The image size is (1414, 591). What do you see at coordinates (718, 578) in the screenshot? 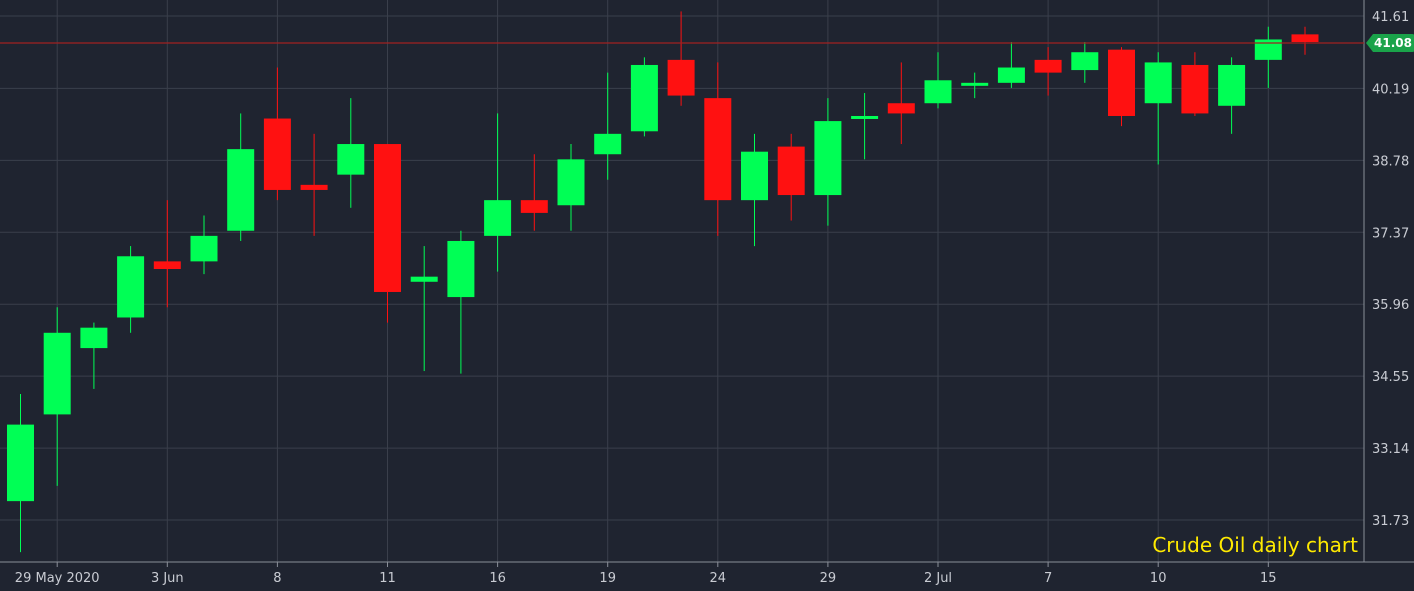
I see `time-tick-label: 24` at bounding box center [718, 578].